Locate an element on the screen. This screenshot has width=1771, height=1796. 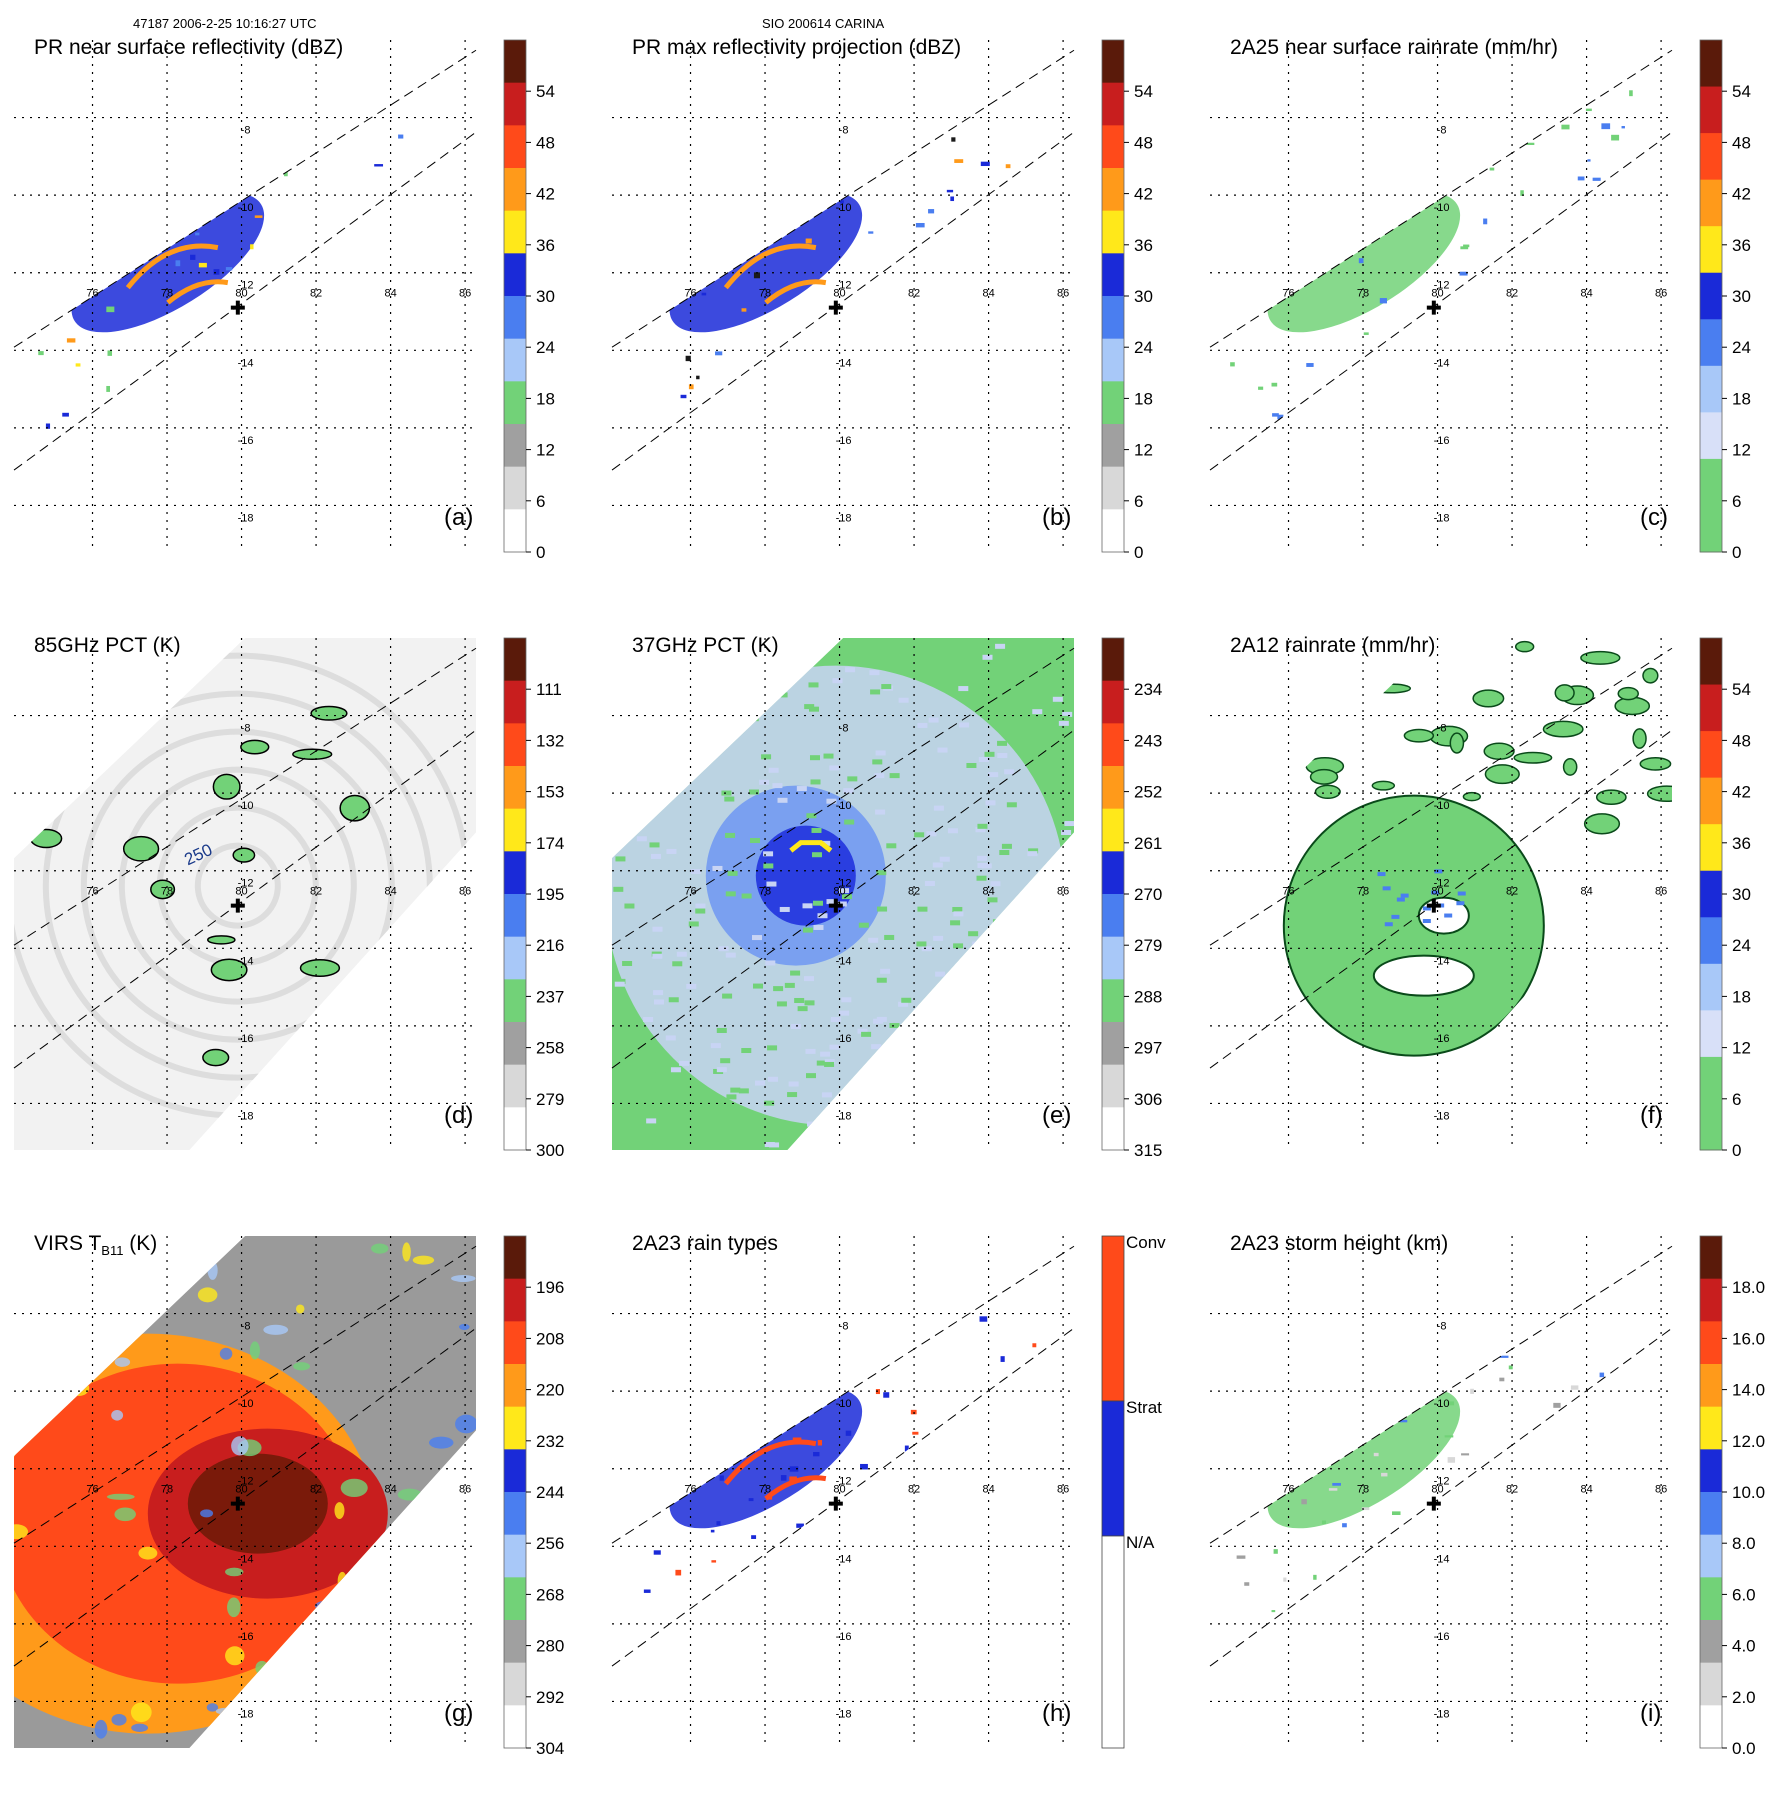
lon-tick-label: 82 is located at coordinates (1512, 294).